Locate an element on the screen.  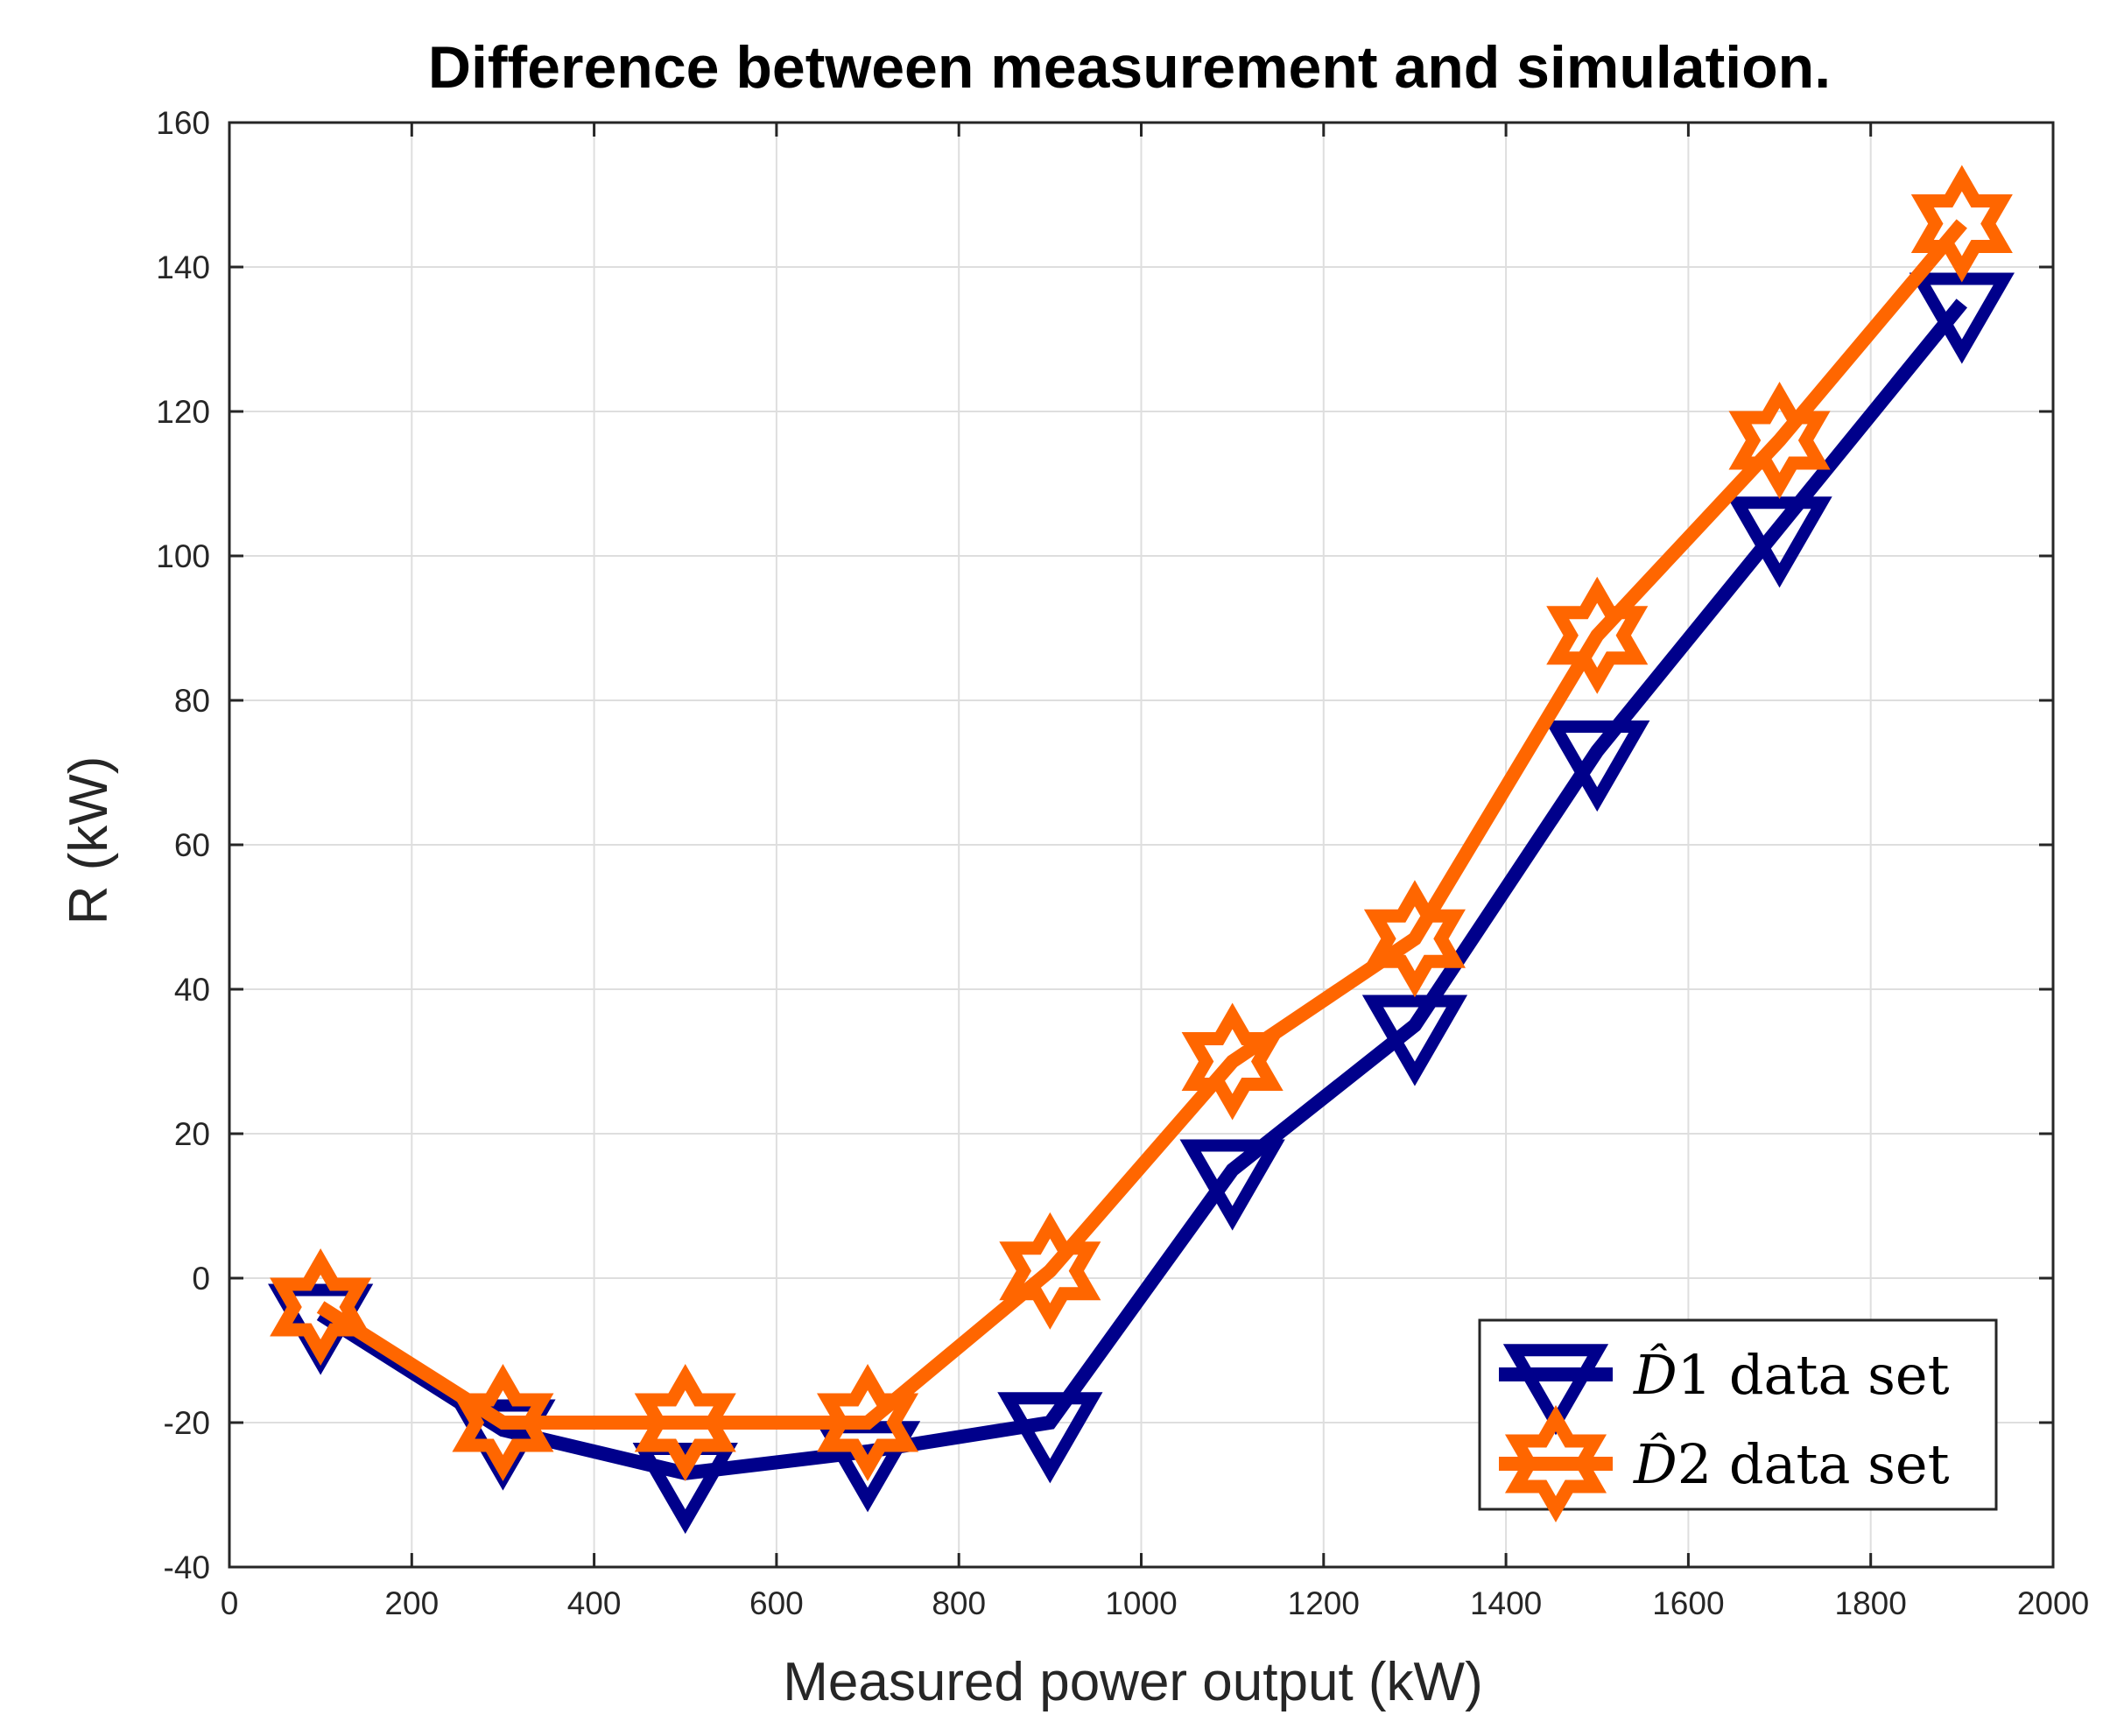
y-tick-label: -20 is located at coordinates (187, 1423).